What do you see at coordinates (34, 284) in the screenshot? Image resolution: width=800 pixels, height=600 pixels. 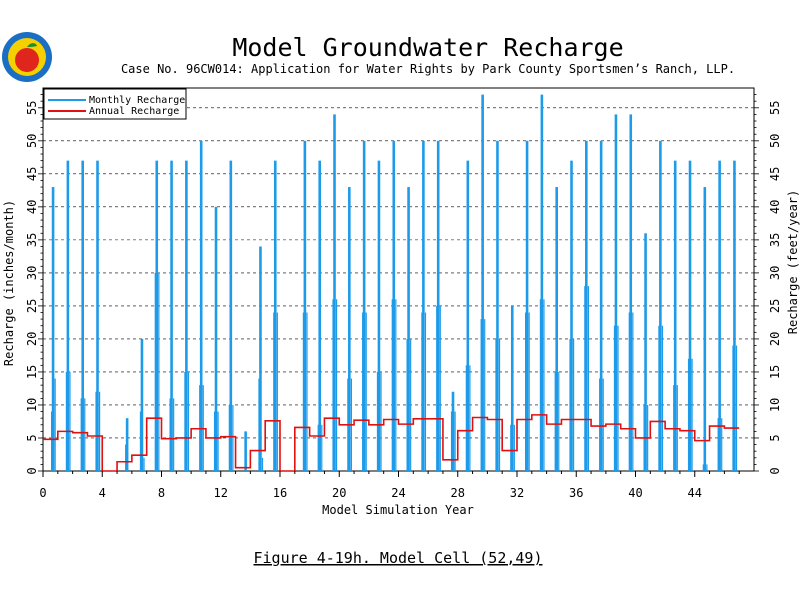 I see `y-axis-left: 0 5 10 15 20 25 30 35 40 45 50 55` at bounding box center [34, 284].